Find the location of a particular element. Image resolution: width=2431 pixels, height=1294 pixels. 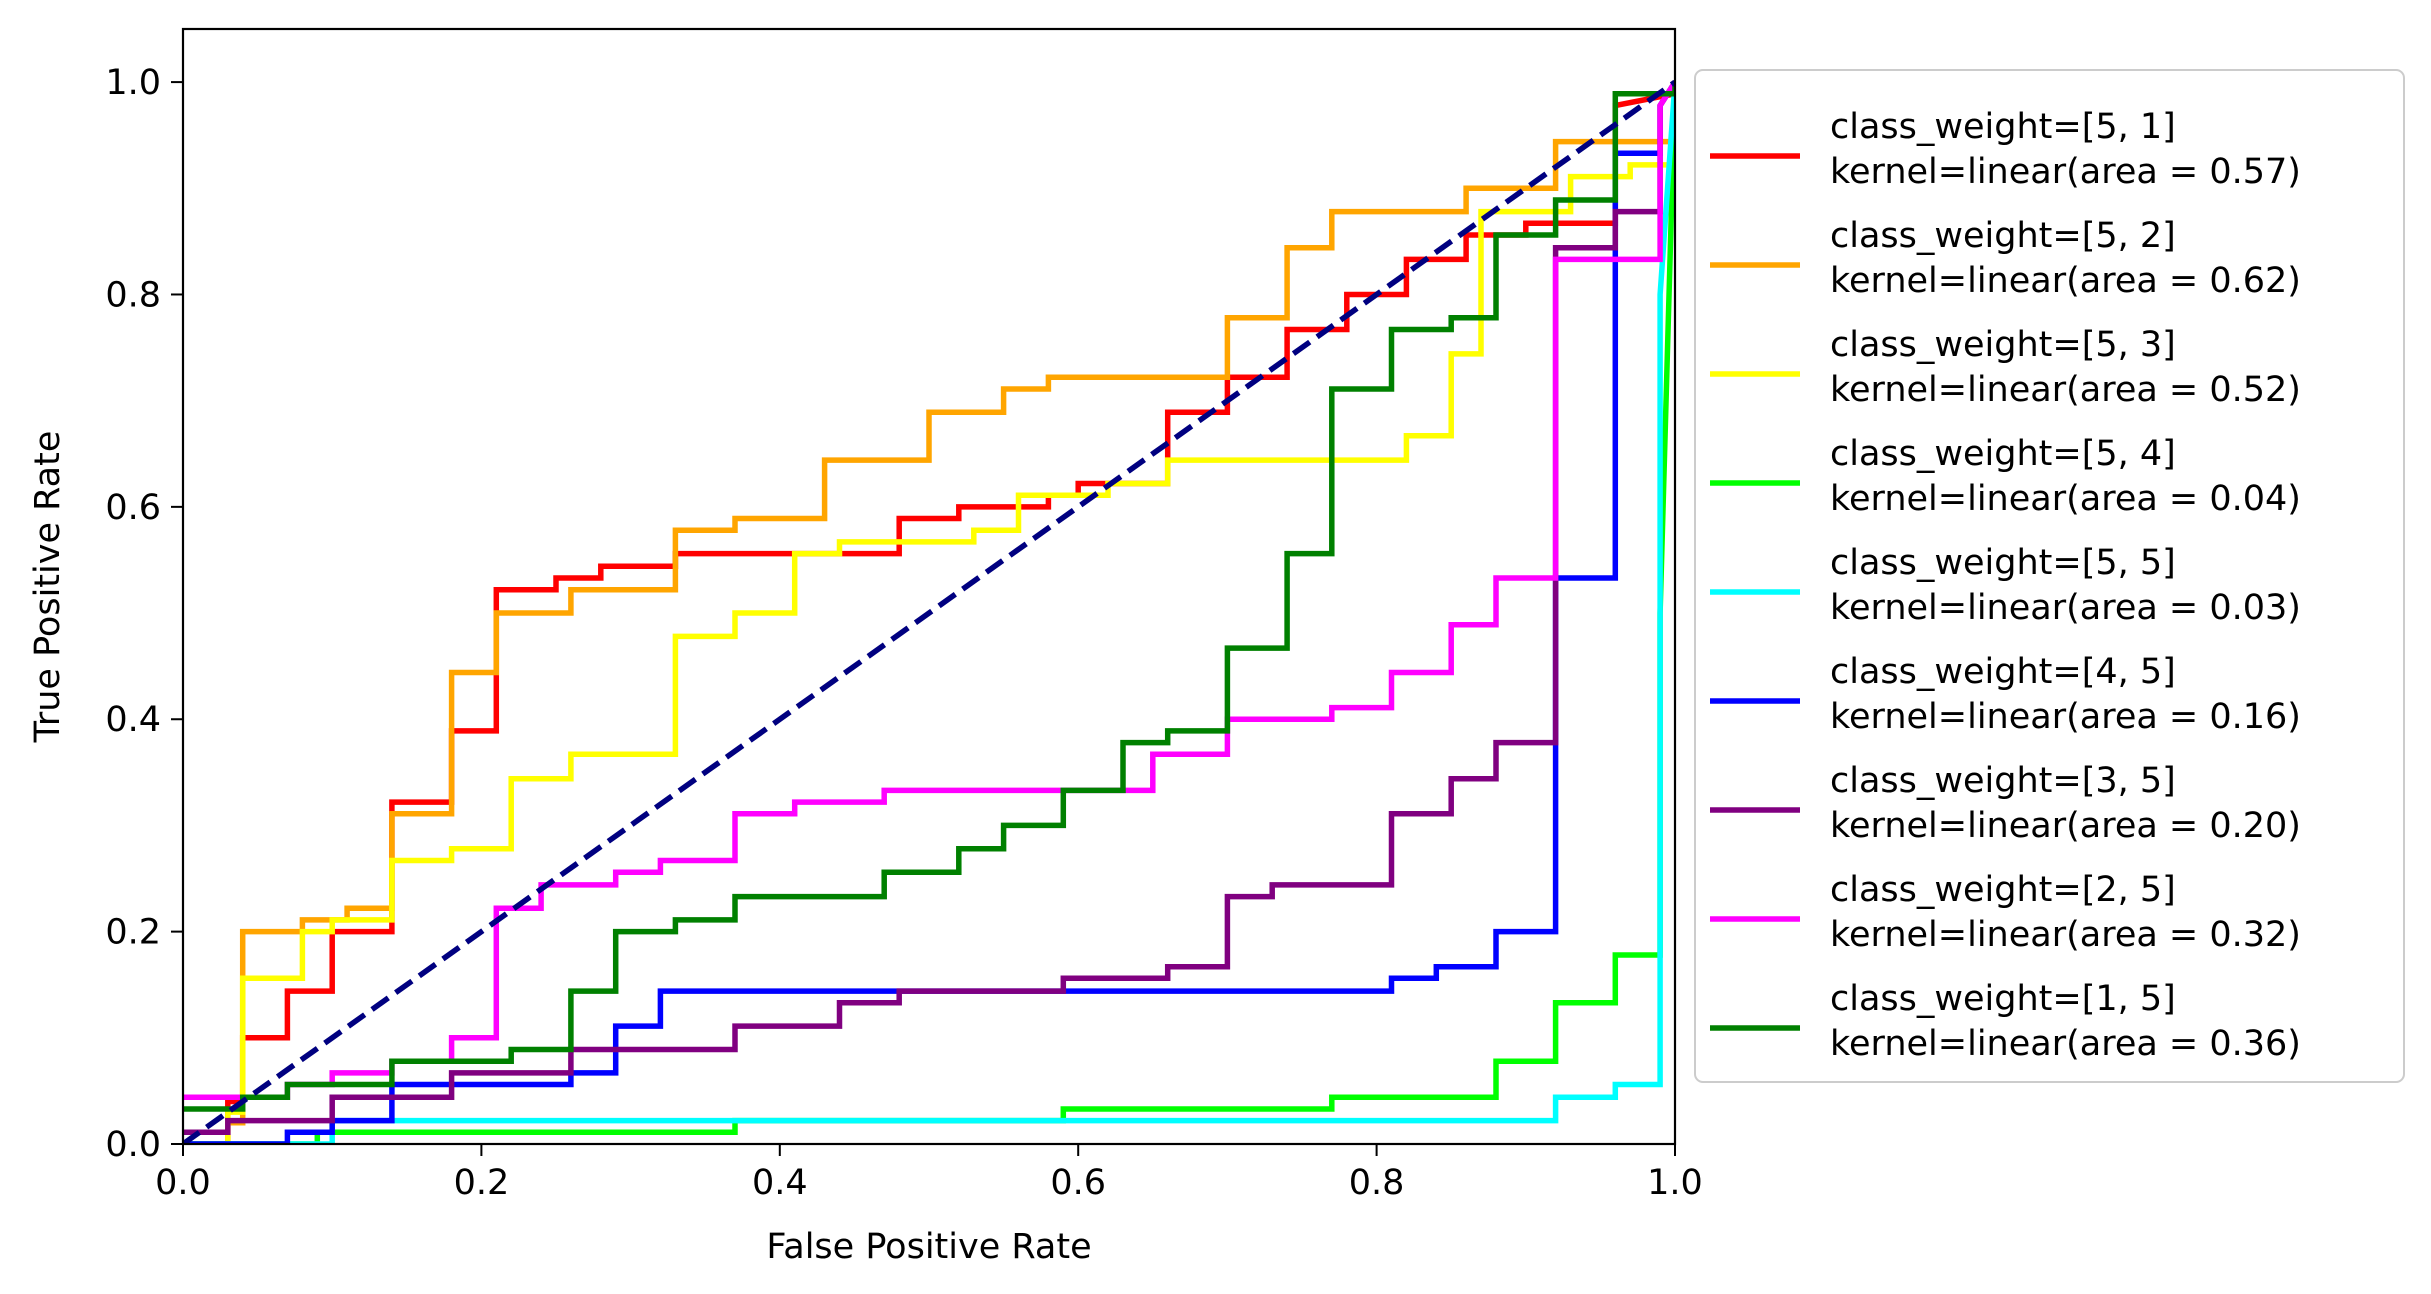

y-tick-label: 1.0 is located at coordinates (133, 83).